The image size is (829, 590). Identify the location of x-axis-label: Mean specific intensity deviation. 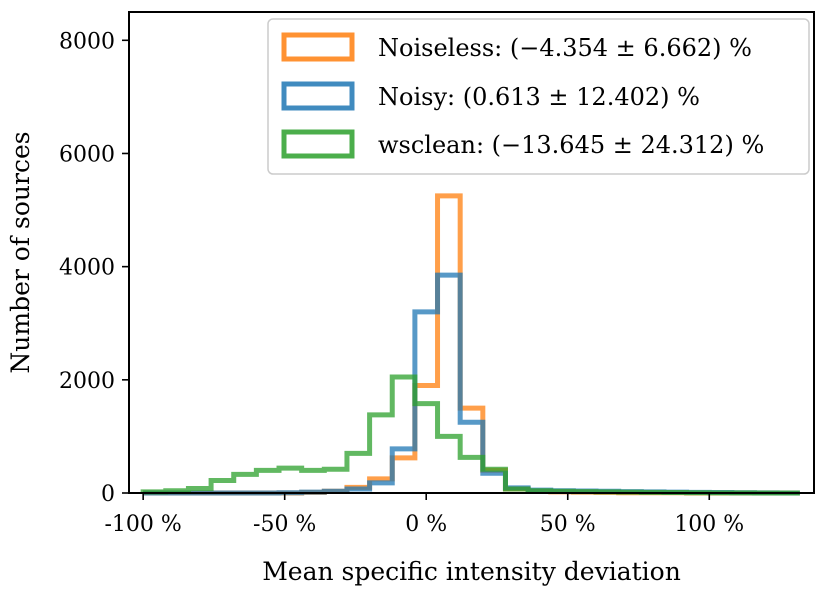
(471, 571).